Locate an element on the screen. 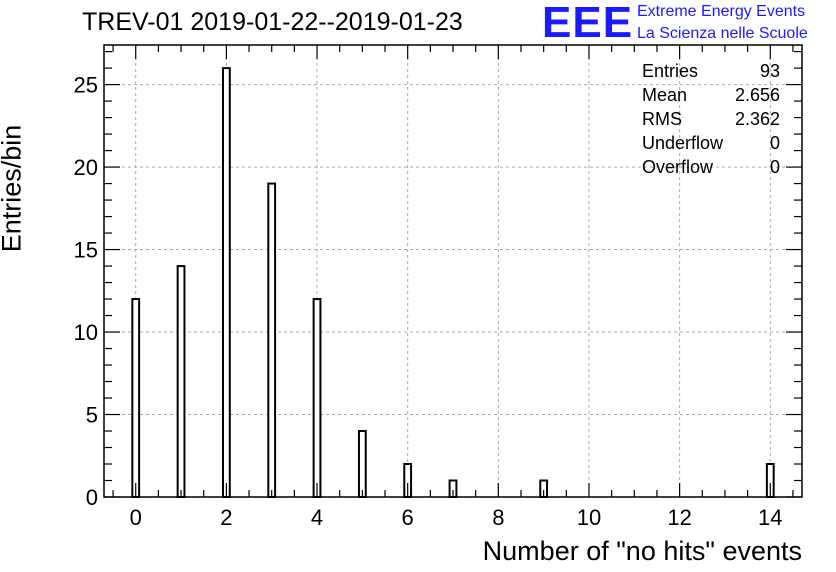  stats-row-mean: Mean 2.656 is located at coordinates (711, 96).